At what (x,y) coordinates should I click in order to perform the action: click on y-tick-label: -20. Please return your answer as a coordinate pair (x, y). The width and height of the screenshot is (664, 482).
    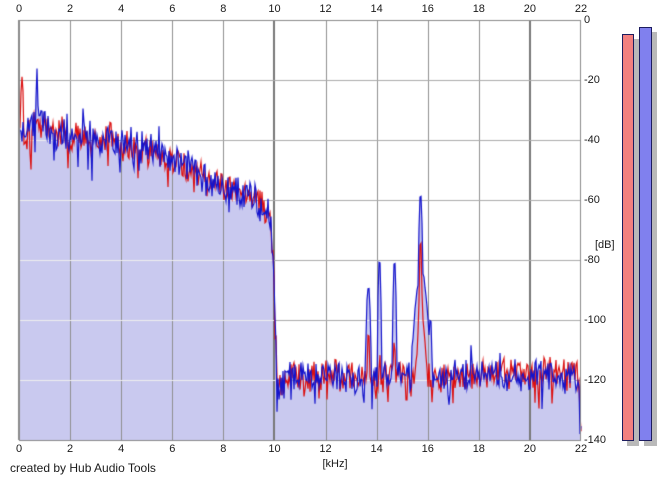
    Looking at the image, I should click on (592, 80).